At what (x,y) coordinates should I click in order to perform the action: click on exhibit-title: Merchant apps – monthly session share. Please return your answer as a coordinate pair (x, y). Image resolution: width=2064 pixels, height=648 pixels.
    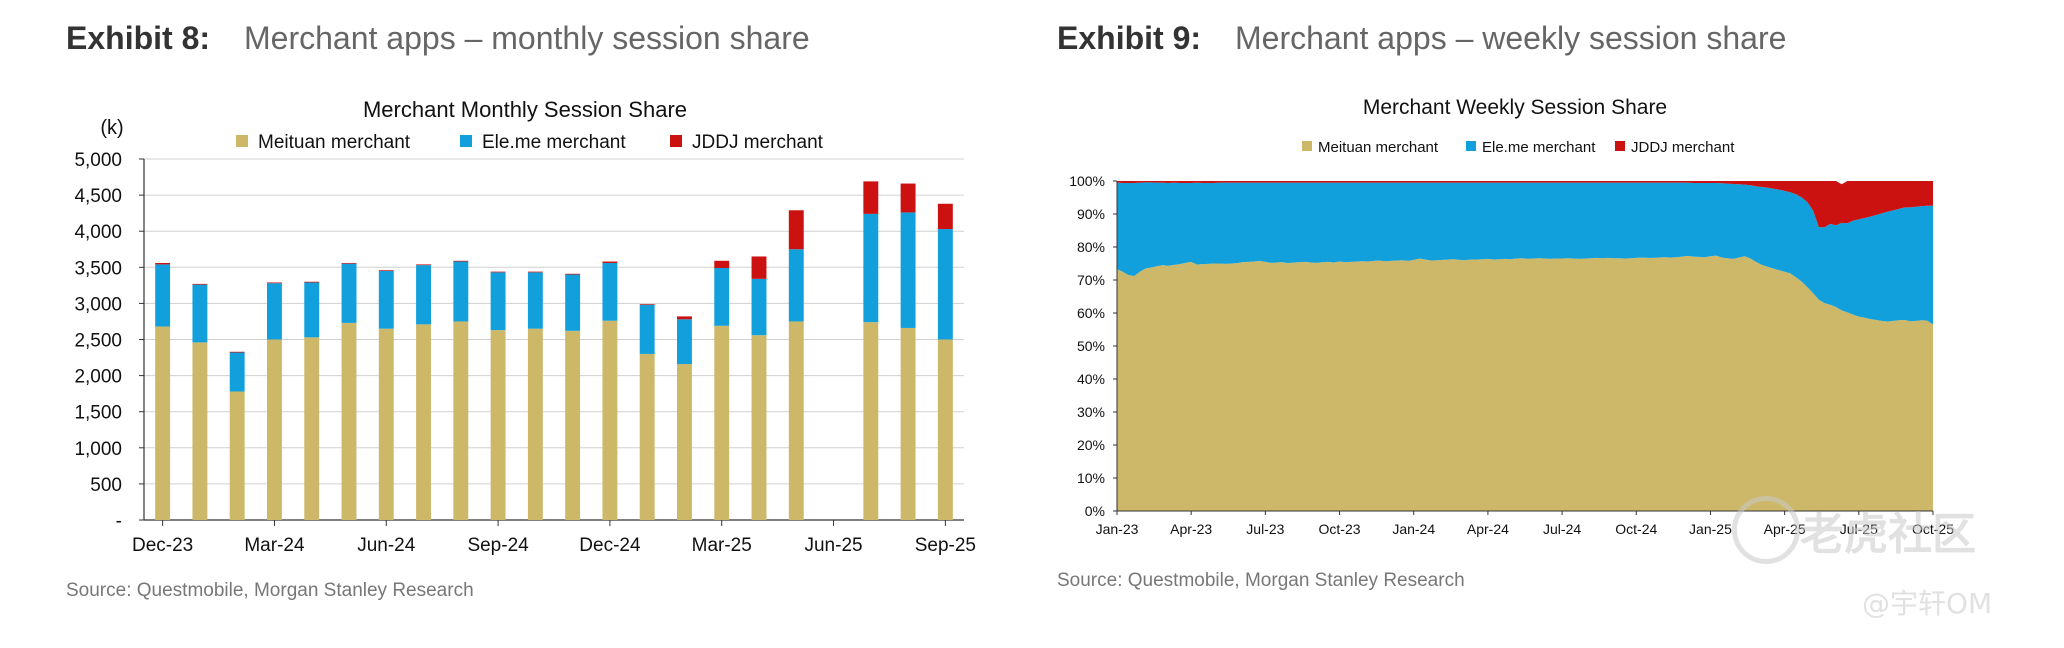
    Looking at the image, I should click on (527, 38).